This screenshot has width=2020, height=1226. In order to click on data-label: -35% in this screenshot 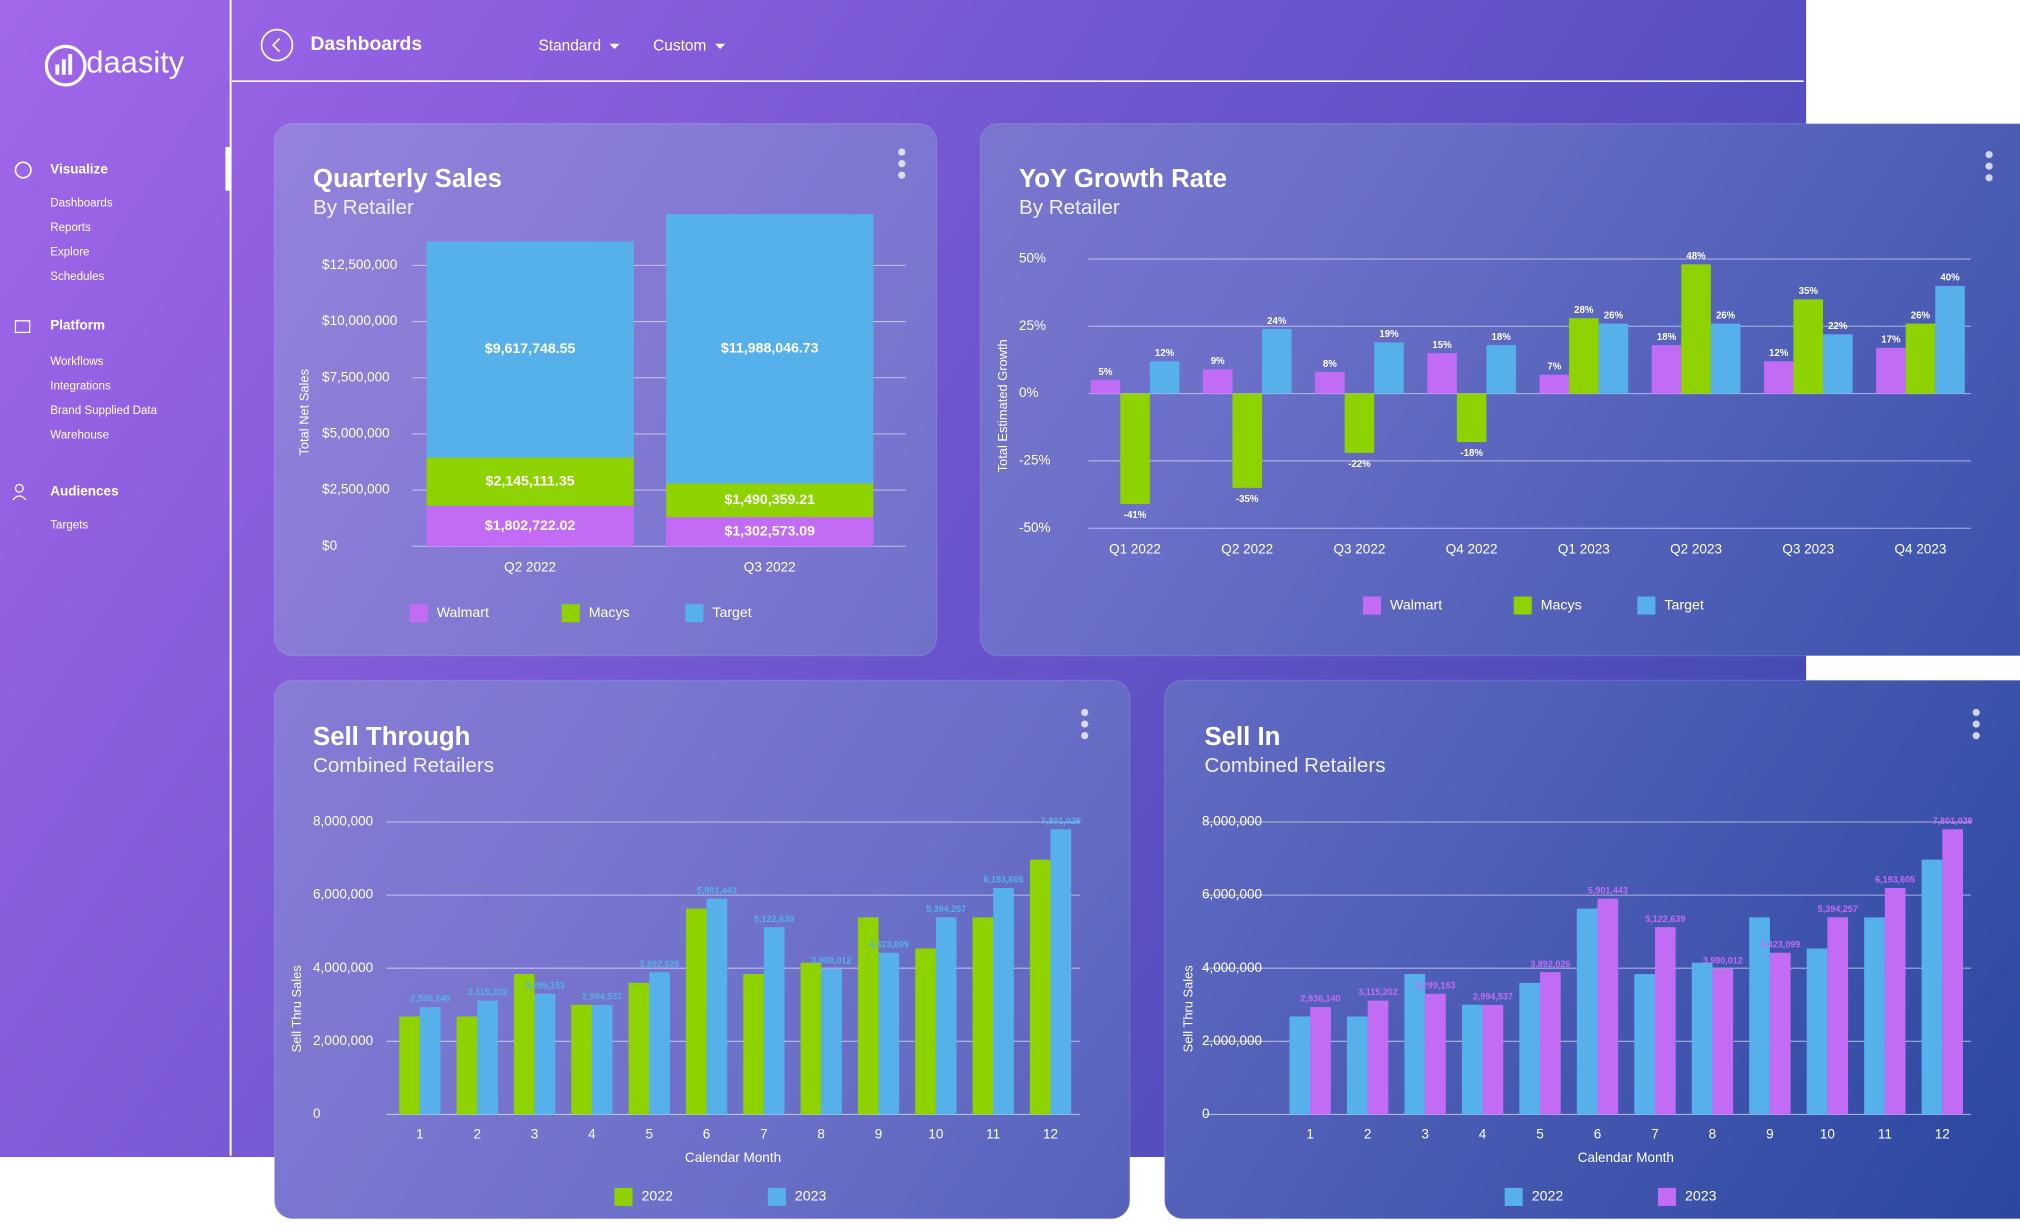, I will do `click(1247, 499)`.